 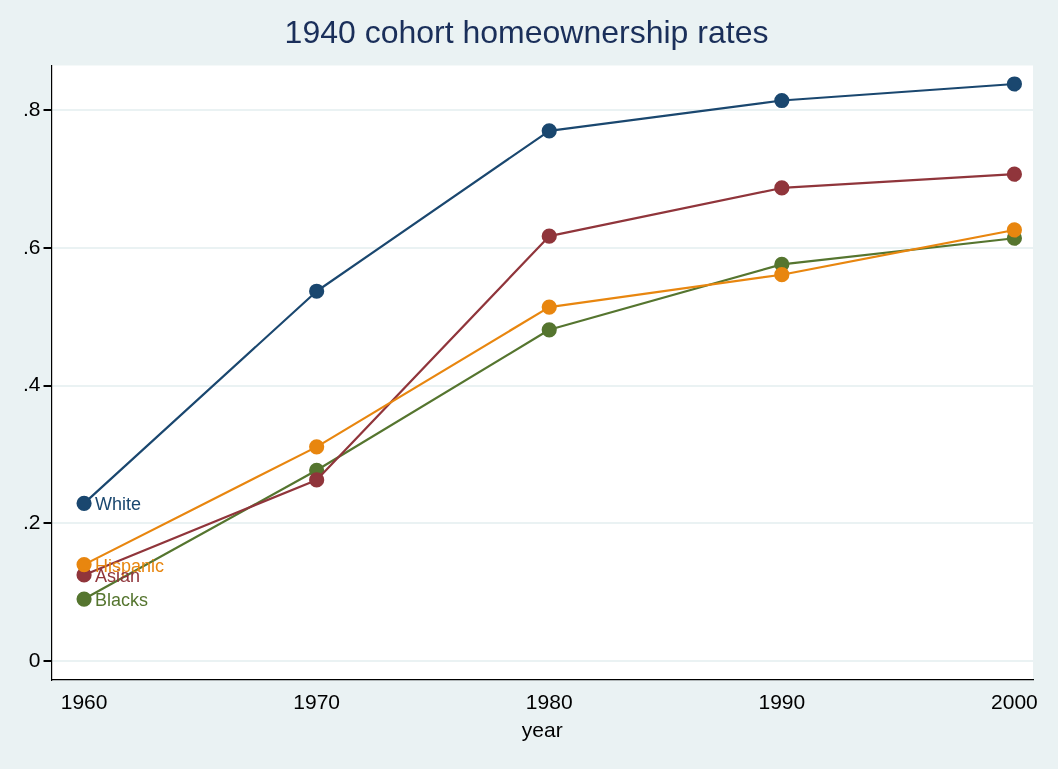 I want to click on x-tick-label: 1990, so click(x=782, y=701).